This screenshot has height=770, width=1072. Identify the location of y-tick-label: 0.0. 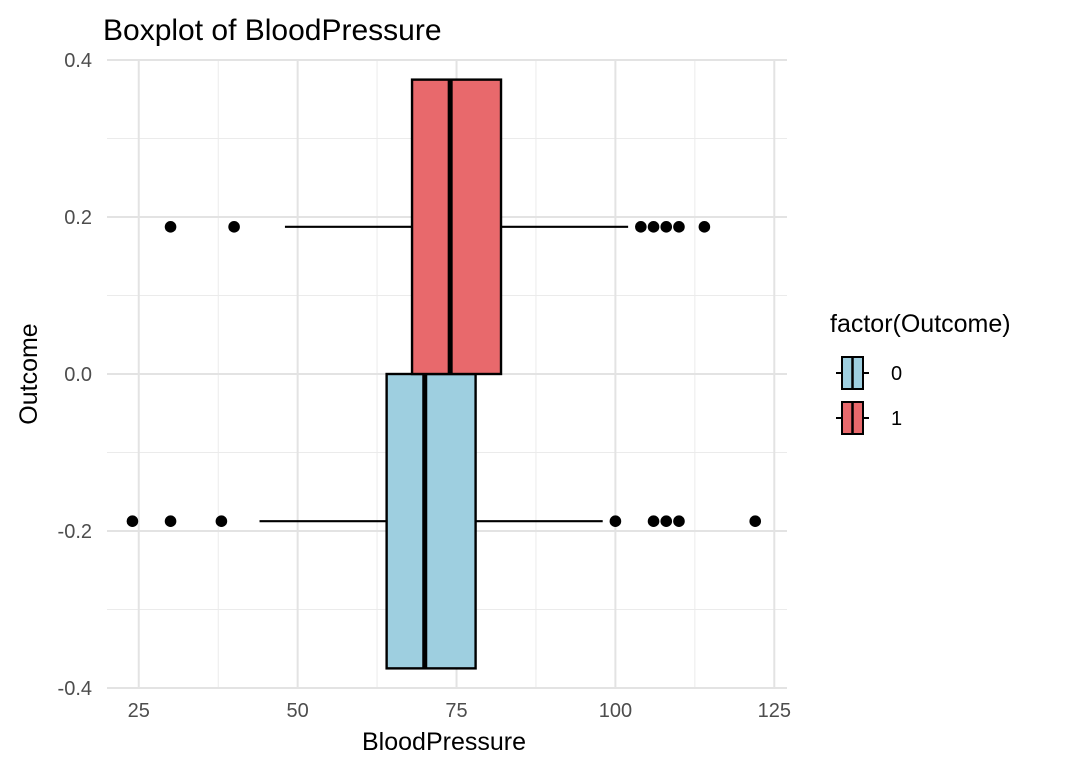
(78, 375).